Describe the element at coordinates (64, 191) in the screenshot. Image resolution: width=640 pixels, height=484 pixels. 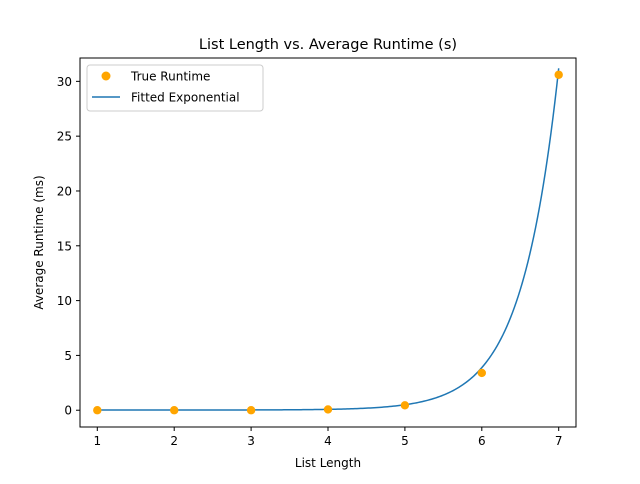
I see `y-tick-label: 20` at that location.